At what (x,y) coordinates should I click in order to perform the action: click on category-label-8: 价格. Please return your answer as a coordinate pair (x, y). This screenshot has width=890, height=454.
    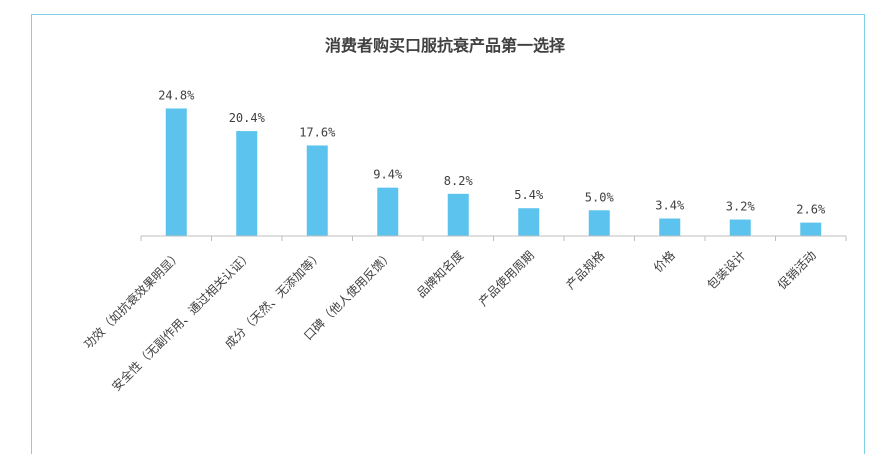
    Looking at the image, I should click on (664, 262).